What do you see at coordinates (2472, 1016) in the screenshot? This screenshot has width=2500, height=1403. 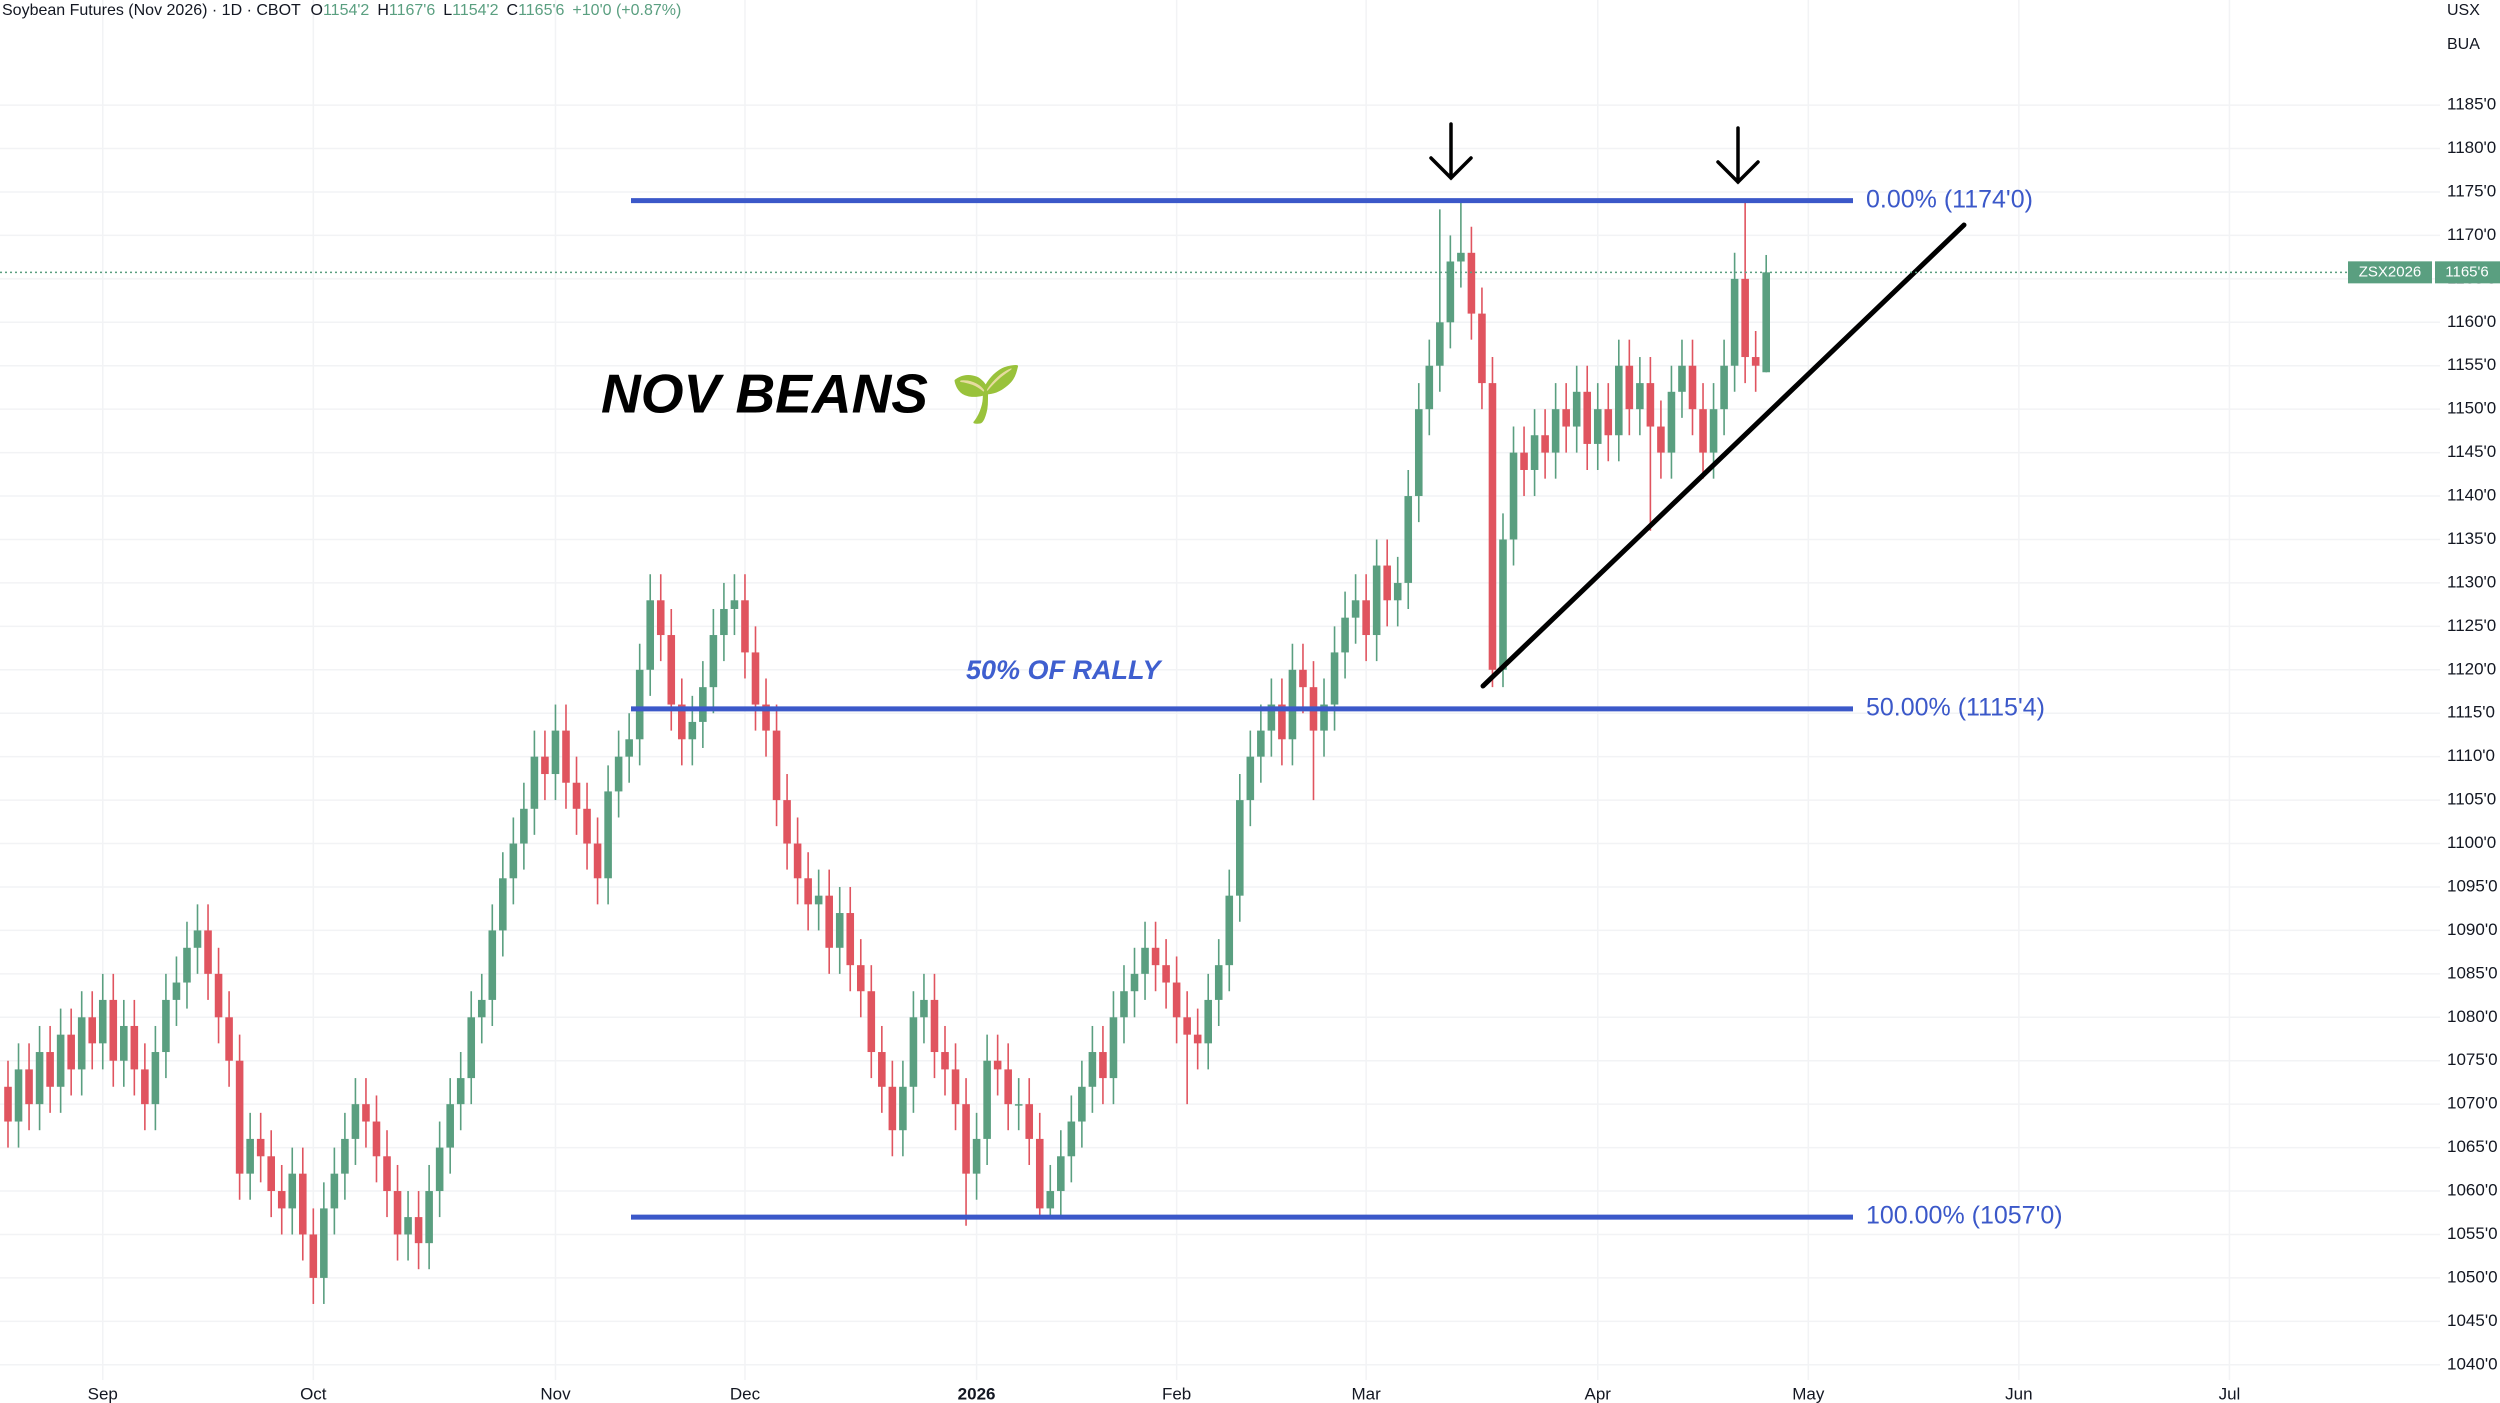 I see `y-tick-label: 1080'0` at bounding box center [2472, 1016].